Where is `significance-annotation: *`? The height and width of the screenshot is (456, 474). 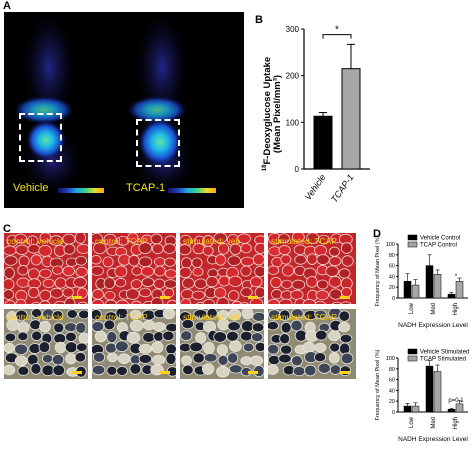
significance-annotation: * is located at coordinates (456, 277).